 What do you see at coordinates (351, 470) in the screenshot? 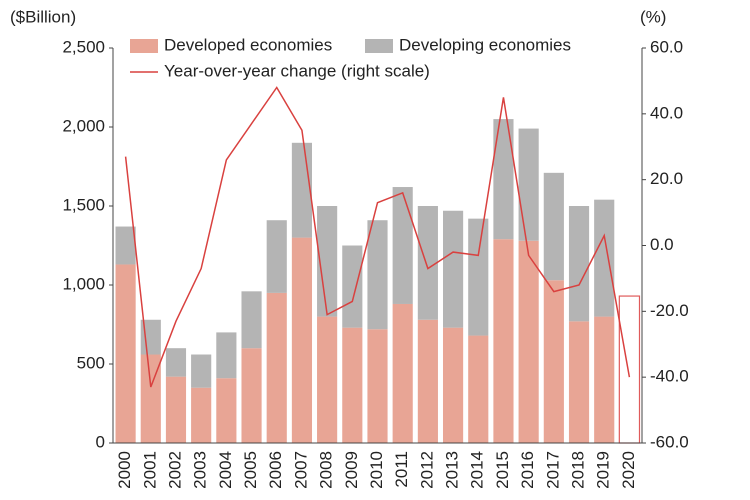
I see `x-tick-label: 2009` at bounding box center [351, 470].